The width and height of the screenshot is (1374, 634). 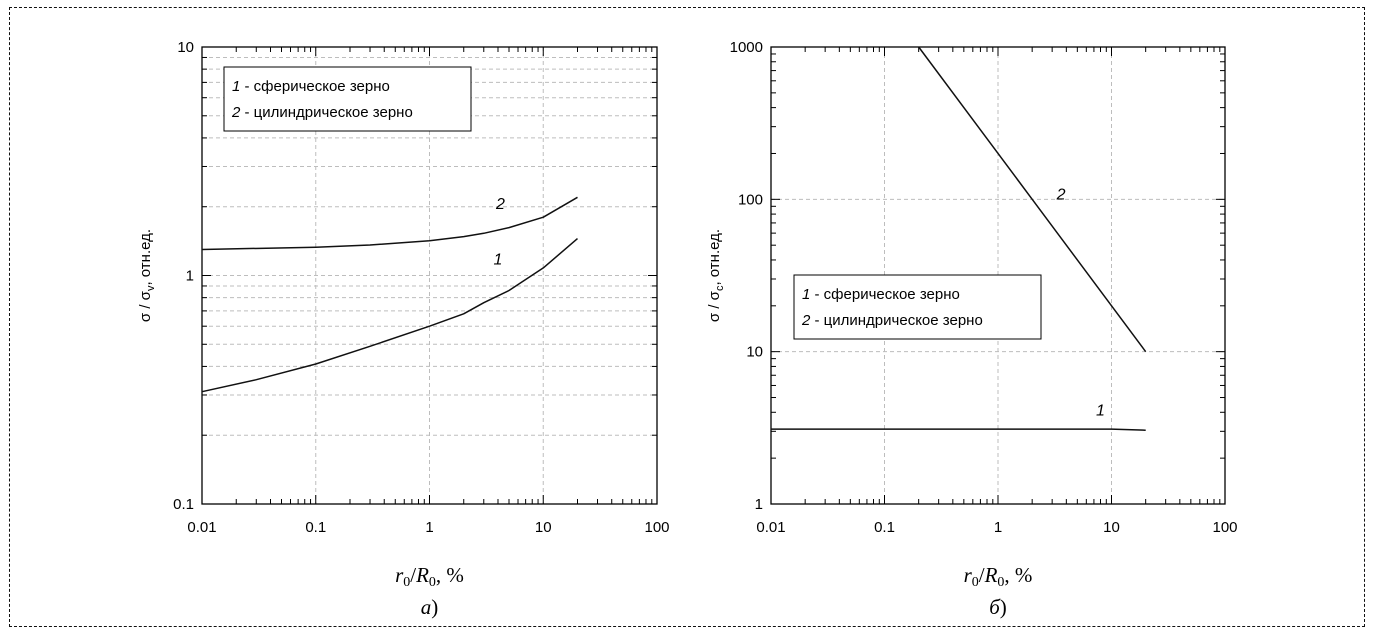 What do you see at coordinates (720, 288) in the screenshot?
I see `y-label-sub: c` at bounding box center [720, 288].